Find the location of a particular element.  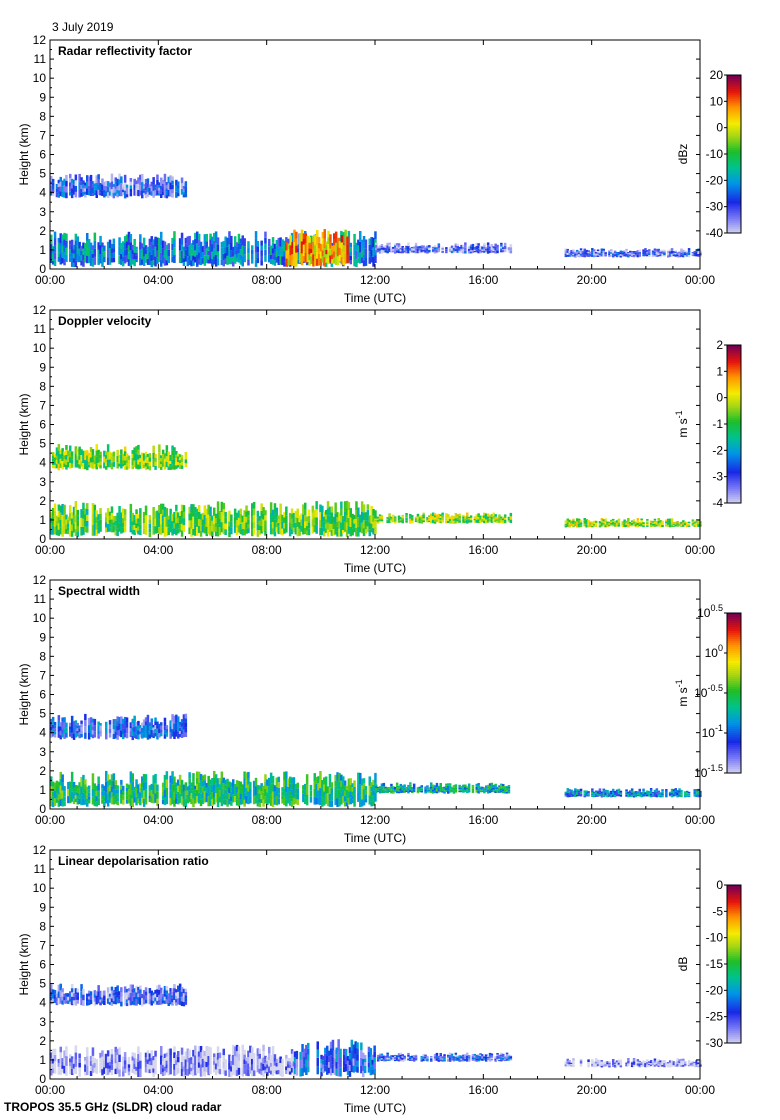

x-tick-label: 04:00 is located at coordinates (158, 280).